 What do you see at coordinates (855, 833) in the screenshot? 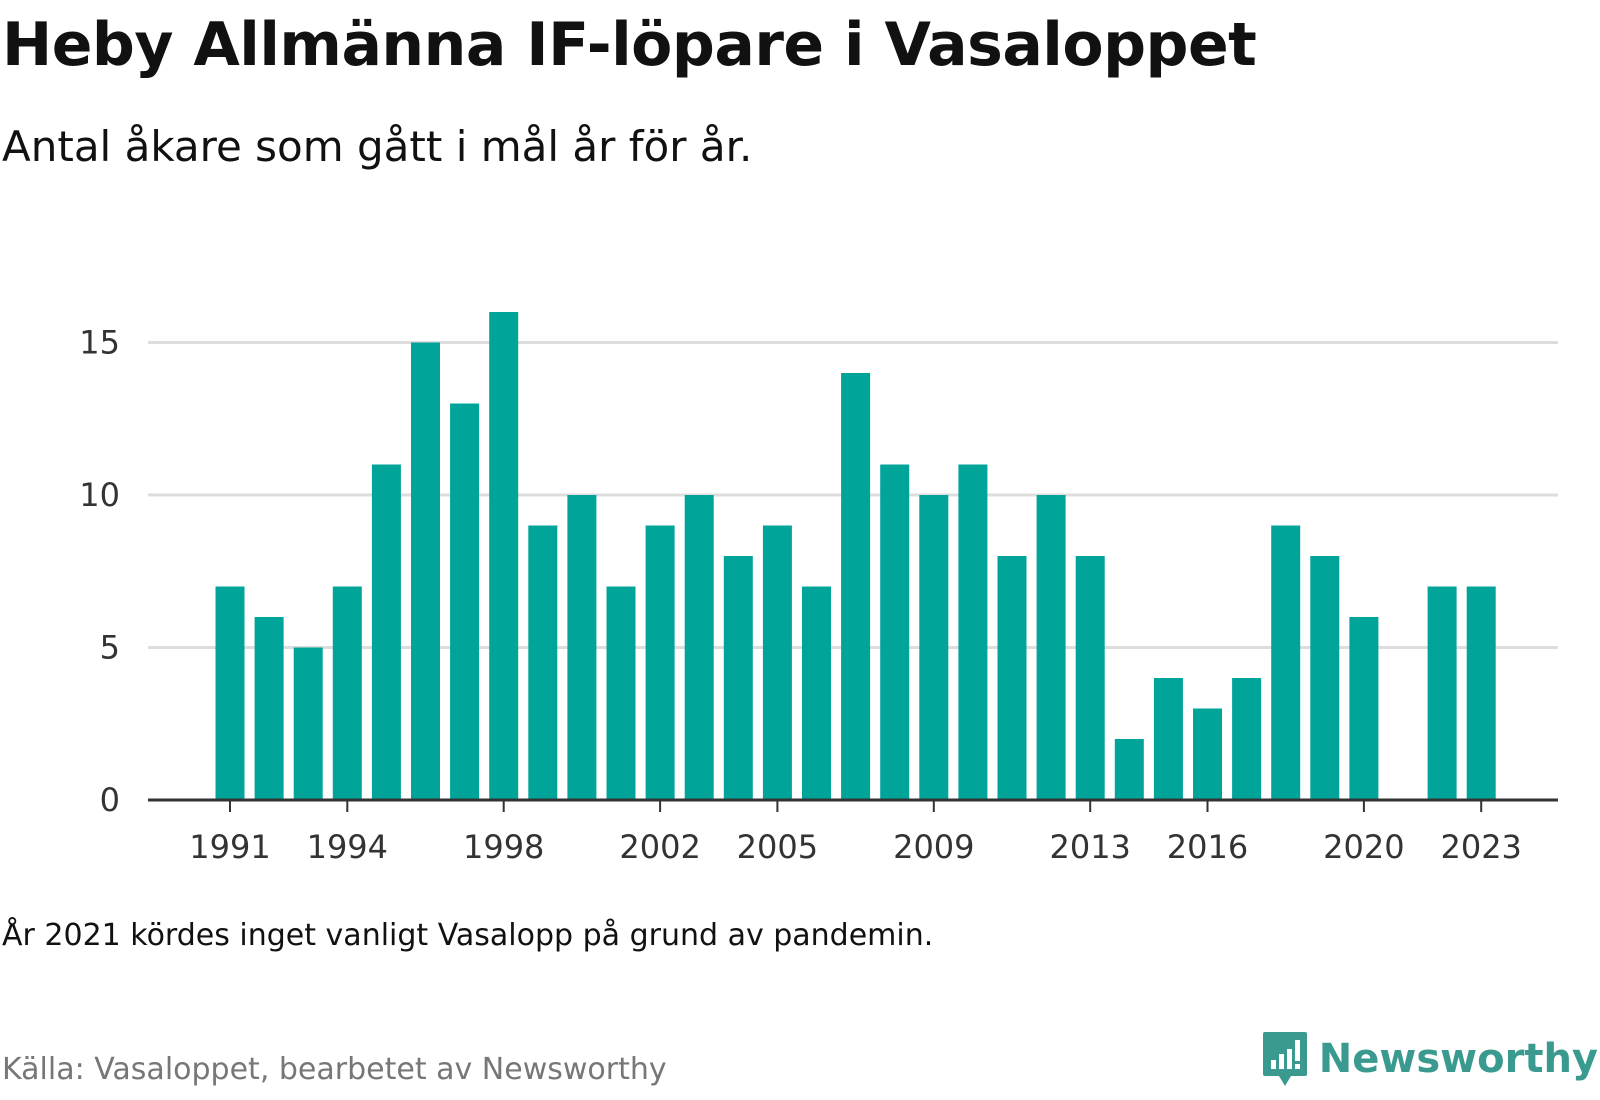
I see `x-tick-labels: 1991 1994 1998 2002 2005 2009 2013 2016 2020 2023` at bounding box center [855, 833].